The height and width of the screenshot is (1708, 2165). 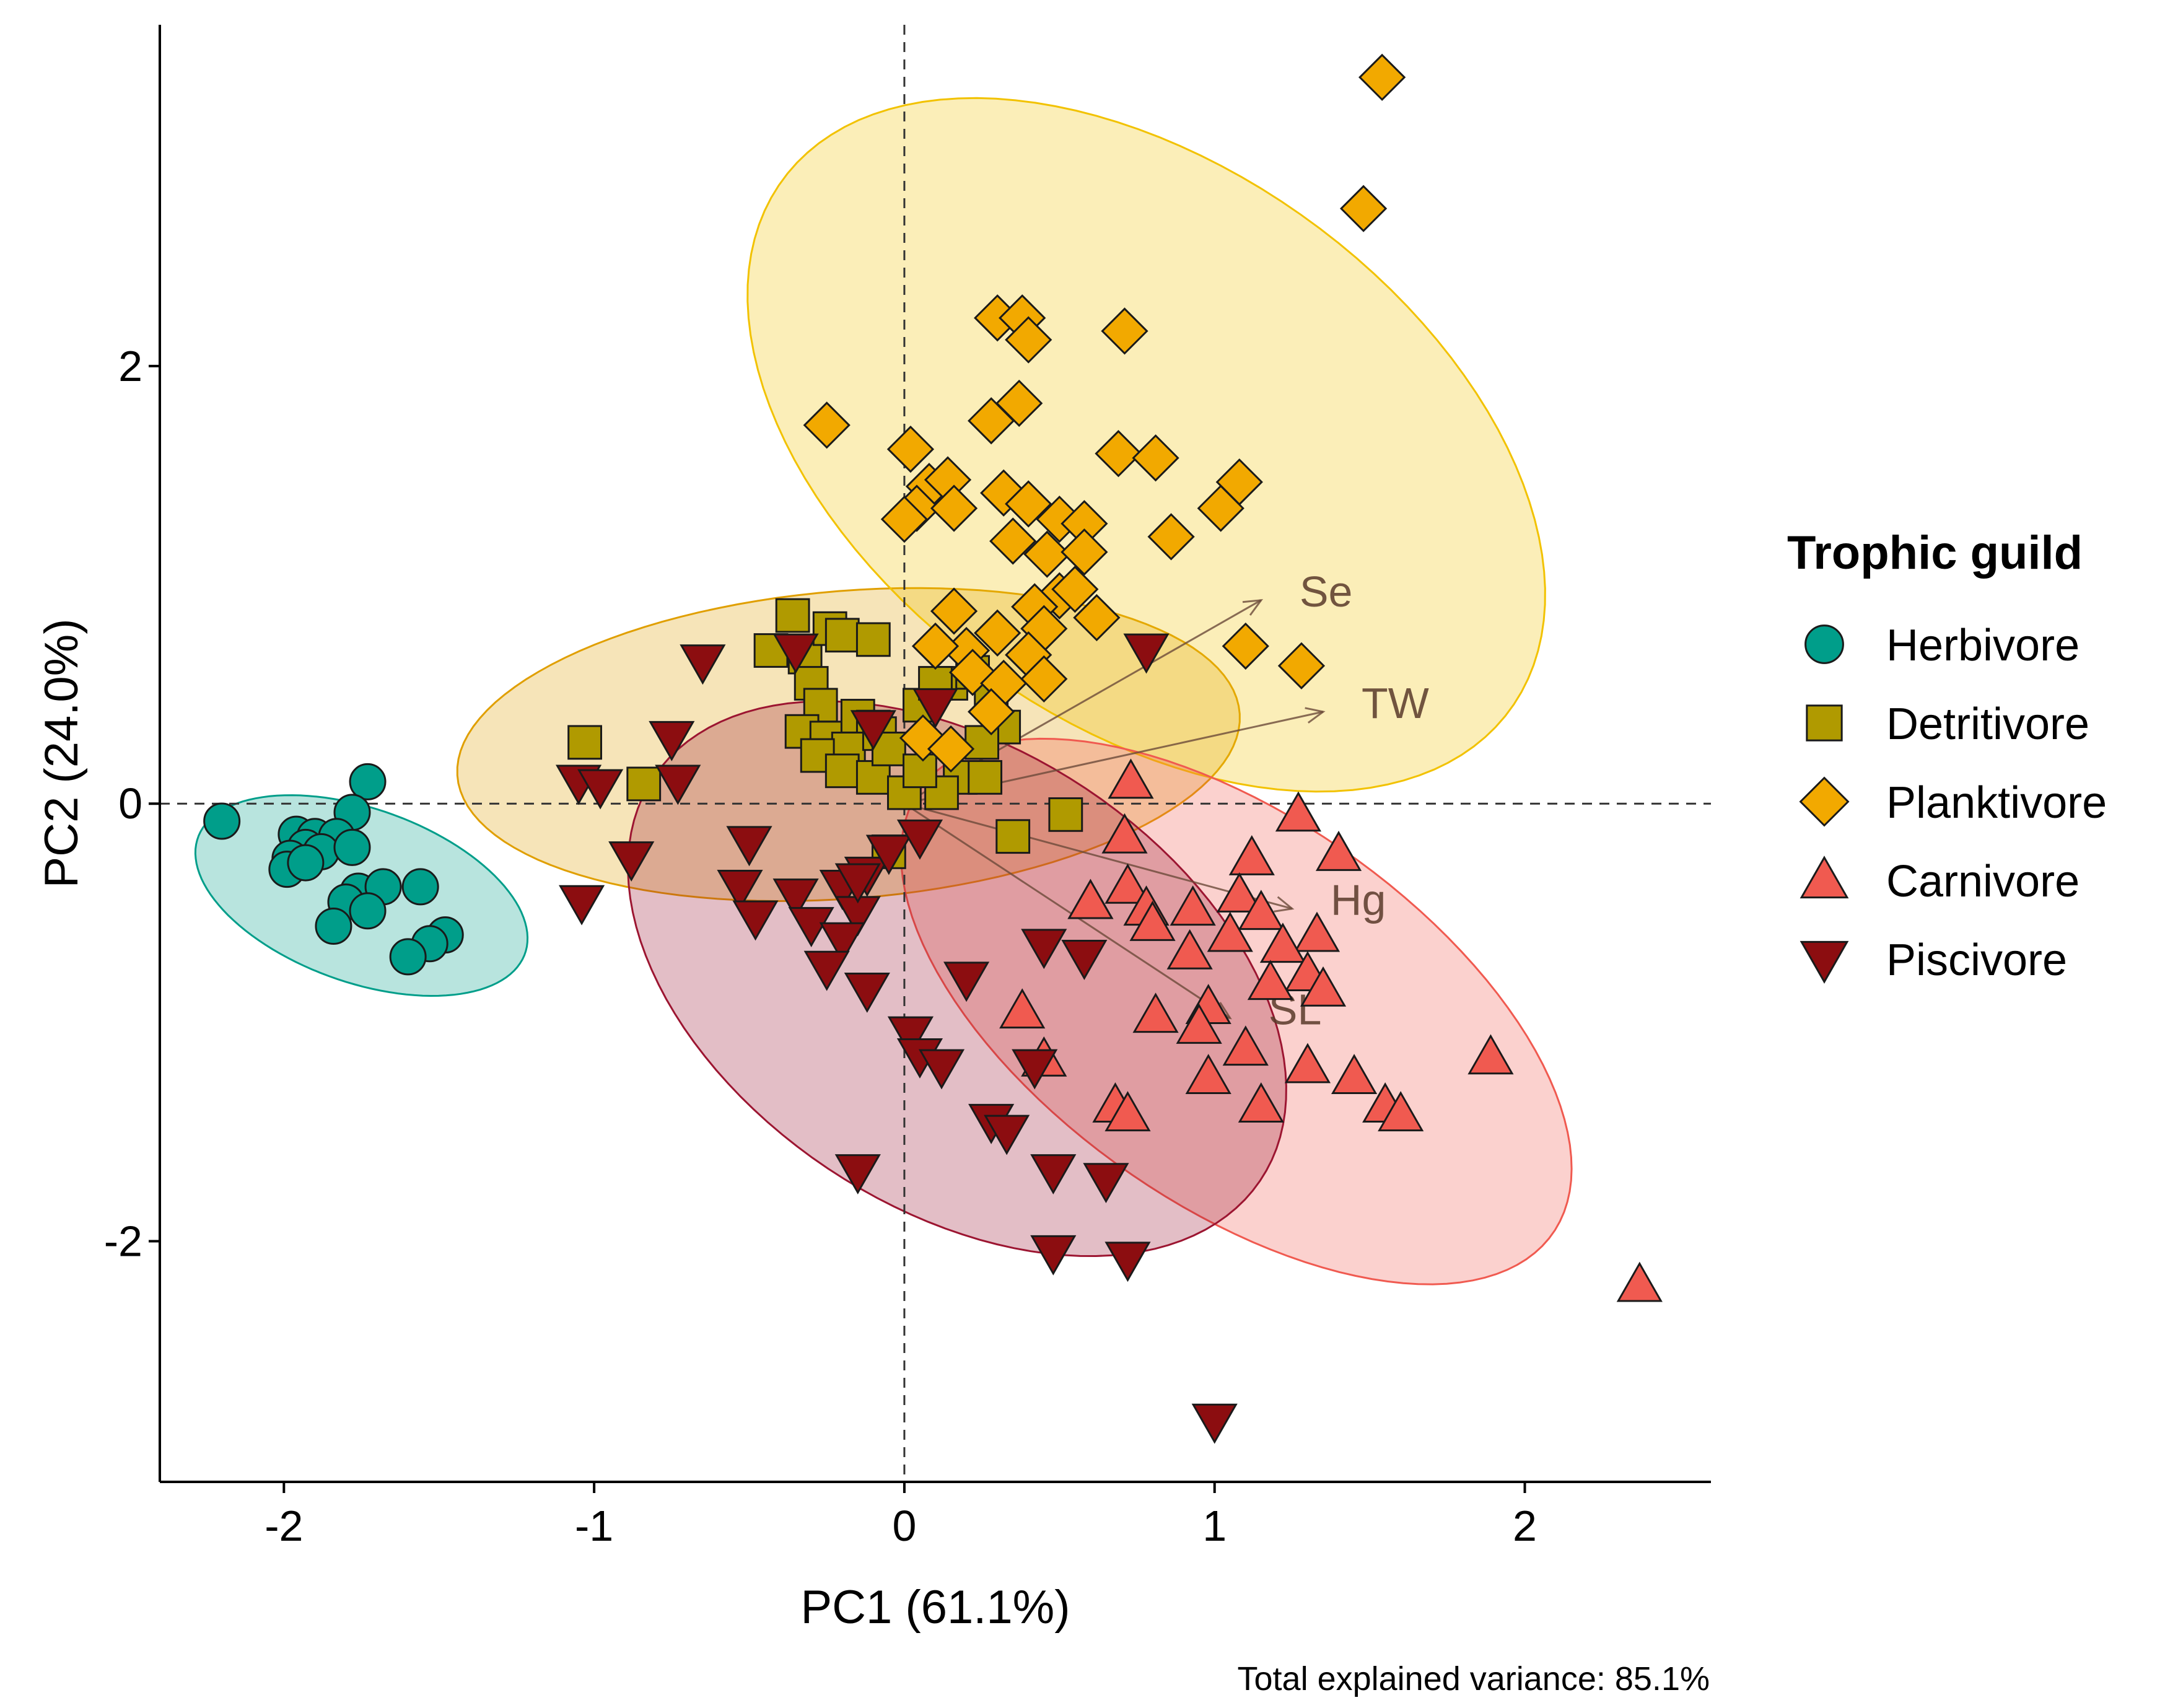 I want to click on legend-key-piscivore, so click(x=1825, y=962).